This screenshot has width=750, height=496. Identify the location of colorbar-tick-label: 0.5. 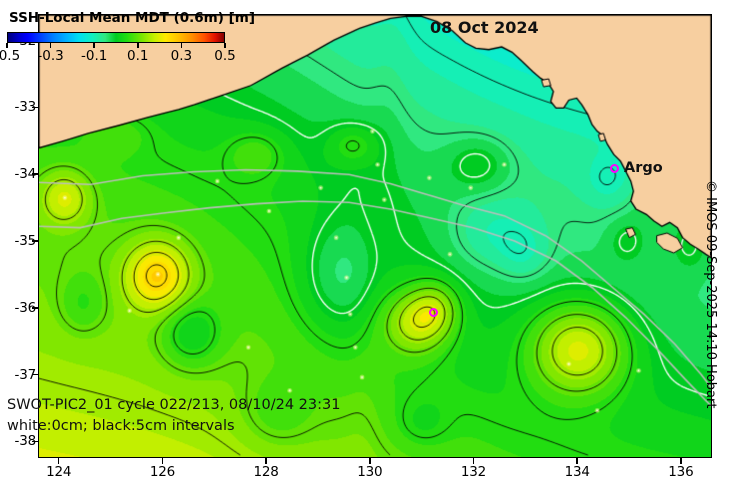
(225, 56).